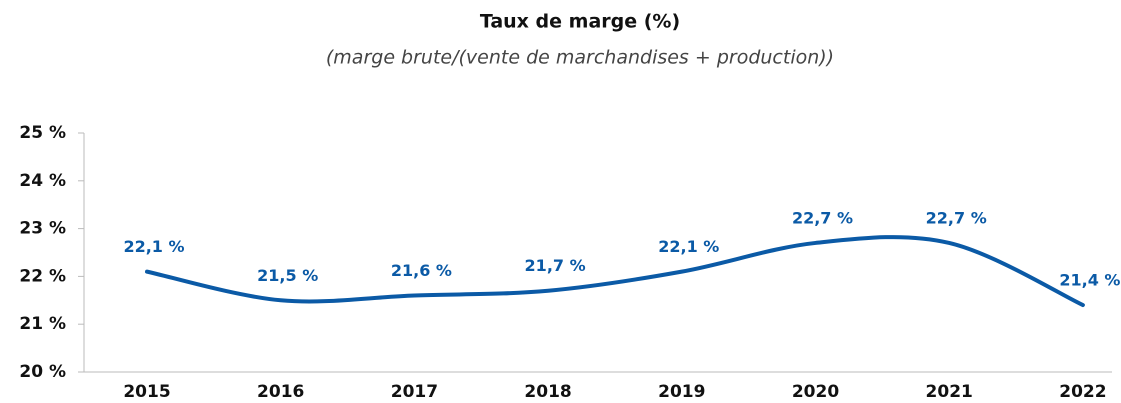 Image resolution: width=1121 pixels, height=403 pixels. Describe the element at coordinates (287, 275) in the screenshot. I see `data-label: 21,5 %` at that location.